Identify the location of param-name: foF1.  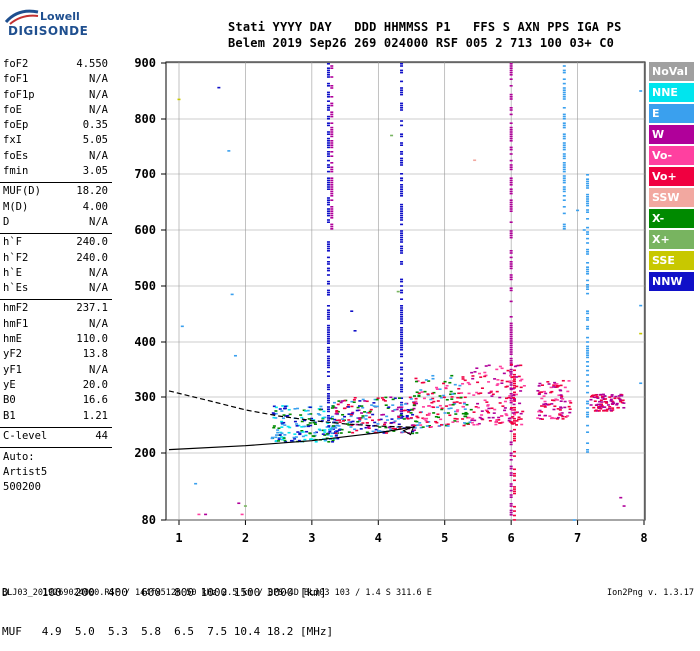
(16, 79).